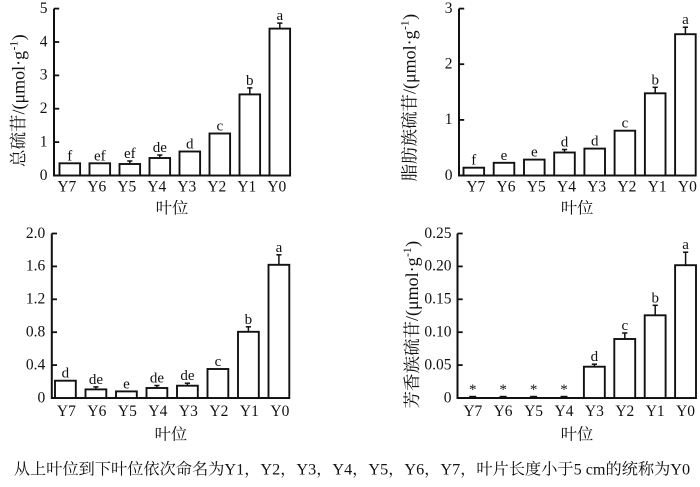 The width and height of the screenshot is (700, 487). What do you see at coordinates (437, 299) in the screenshot?
I see `svg-text: 0.15` at bounding box center [437, 299].